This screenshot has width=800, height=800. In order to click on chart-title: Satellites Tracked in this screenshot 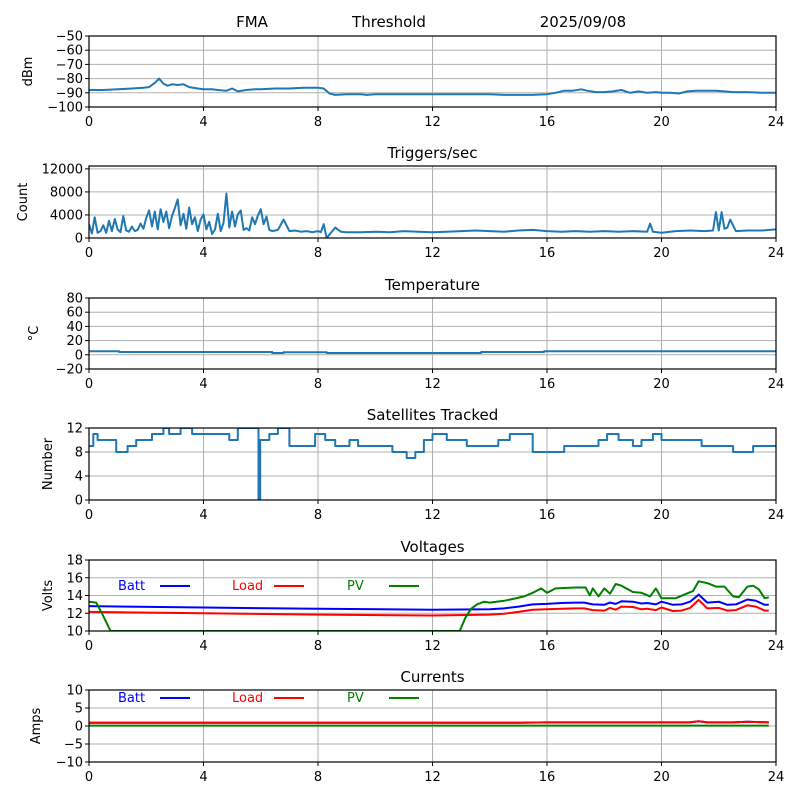, I will do `click(432, 415)`.